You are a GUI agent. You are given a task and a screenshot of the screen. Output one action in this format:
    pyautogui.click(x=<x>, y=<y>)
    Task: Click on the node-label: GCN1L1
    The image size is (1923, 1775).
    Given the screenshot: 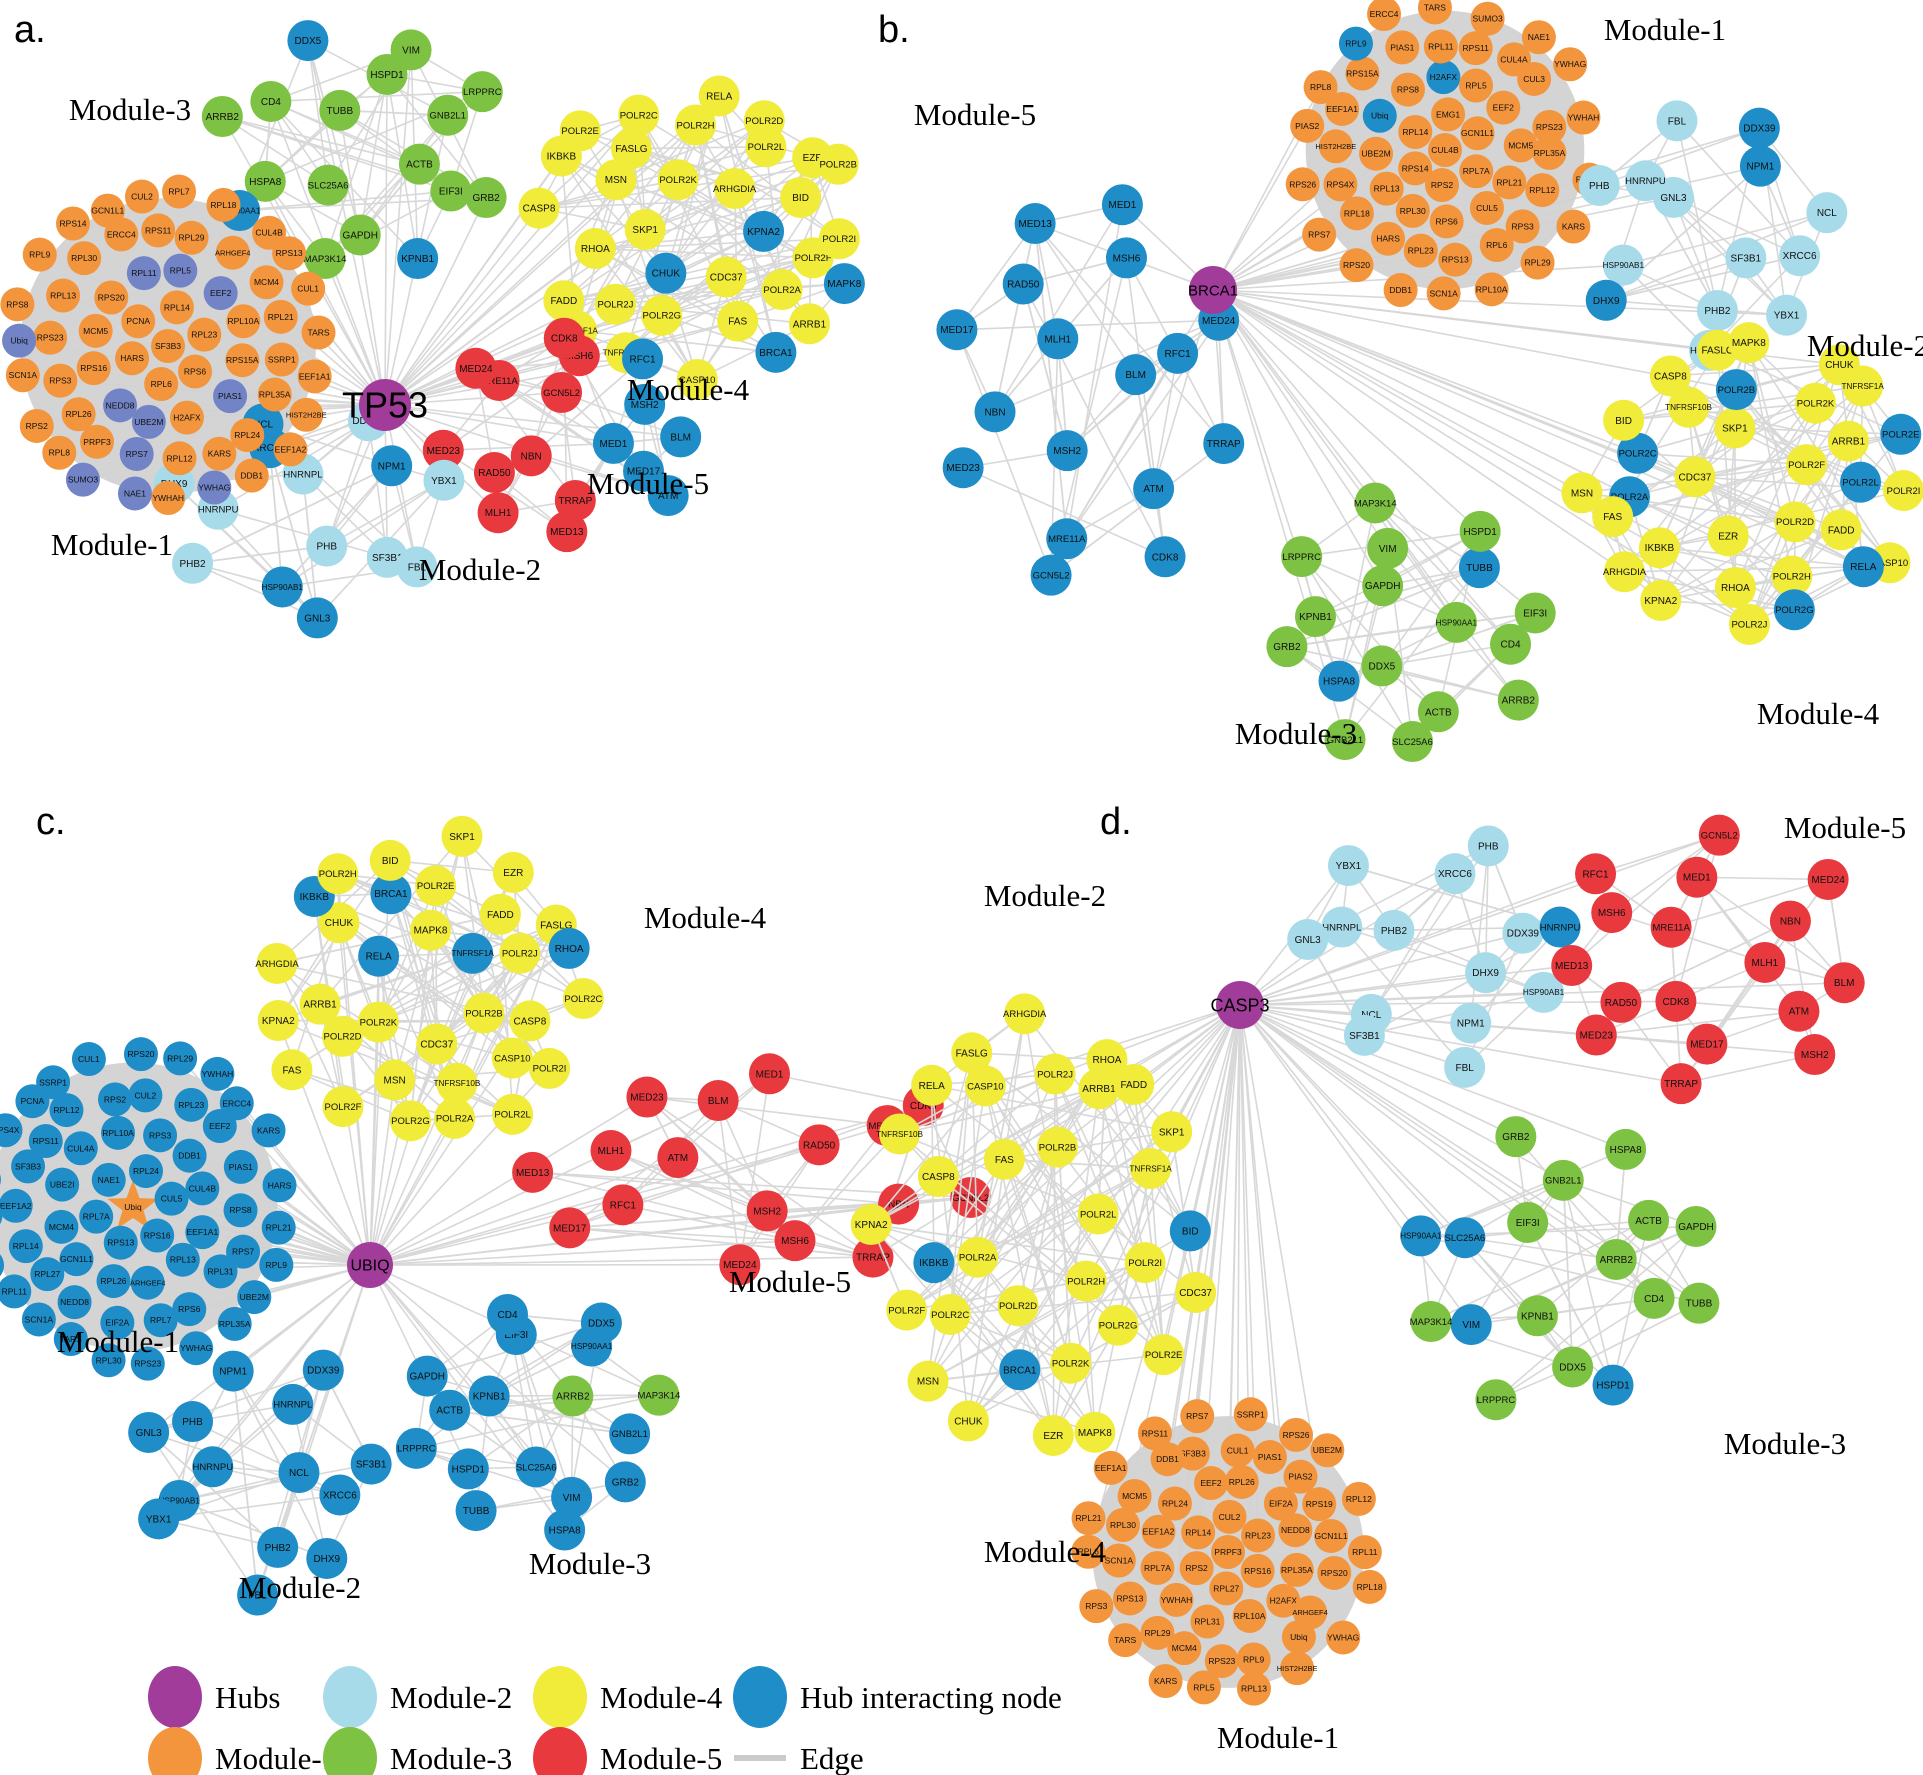 What is the action you would take?
    pyautogui.click(x=76, y=1259)
    